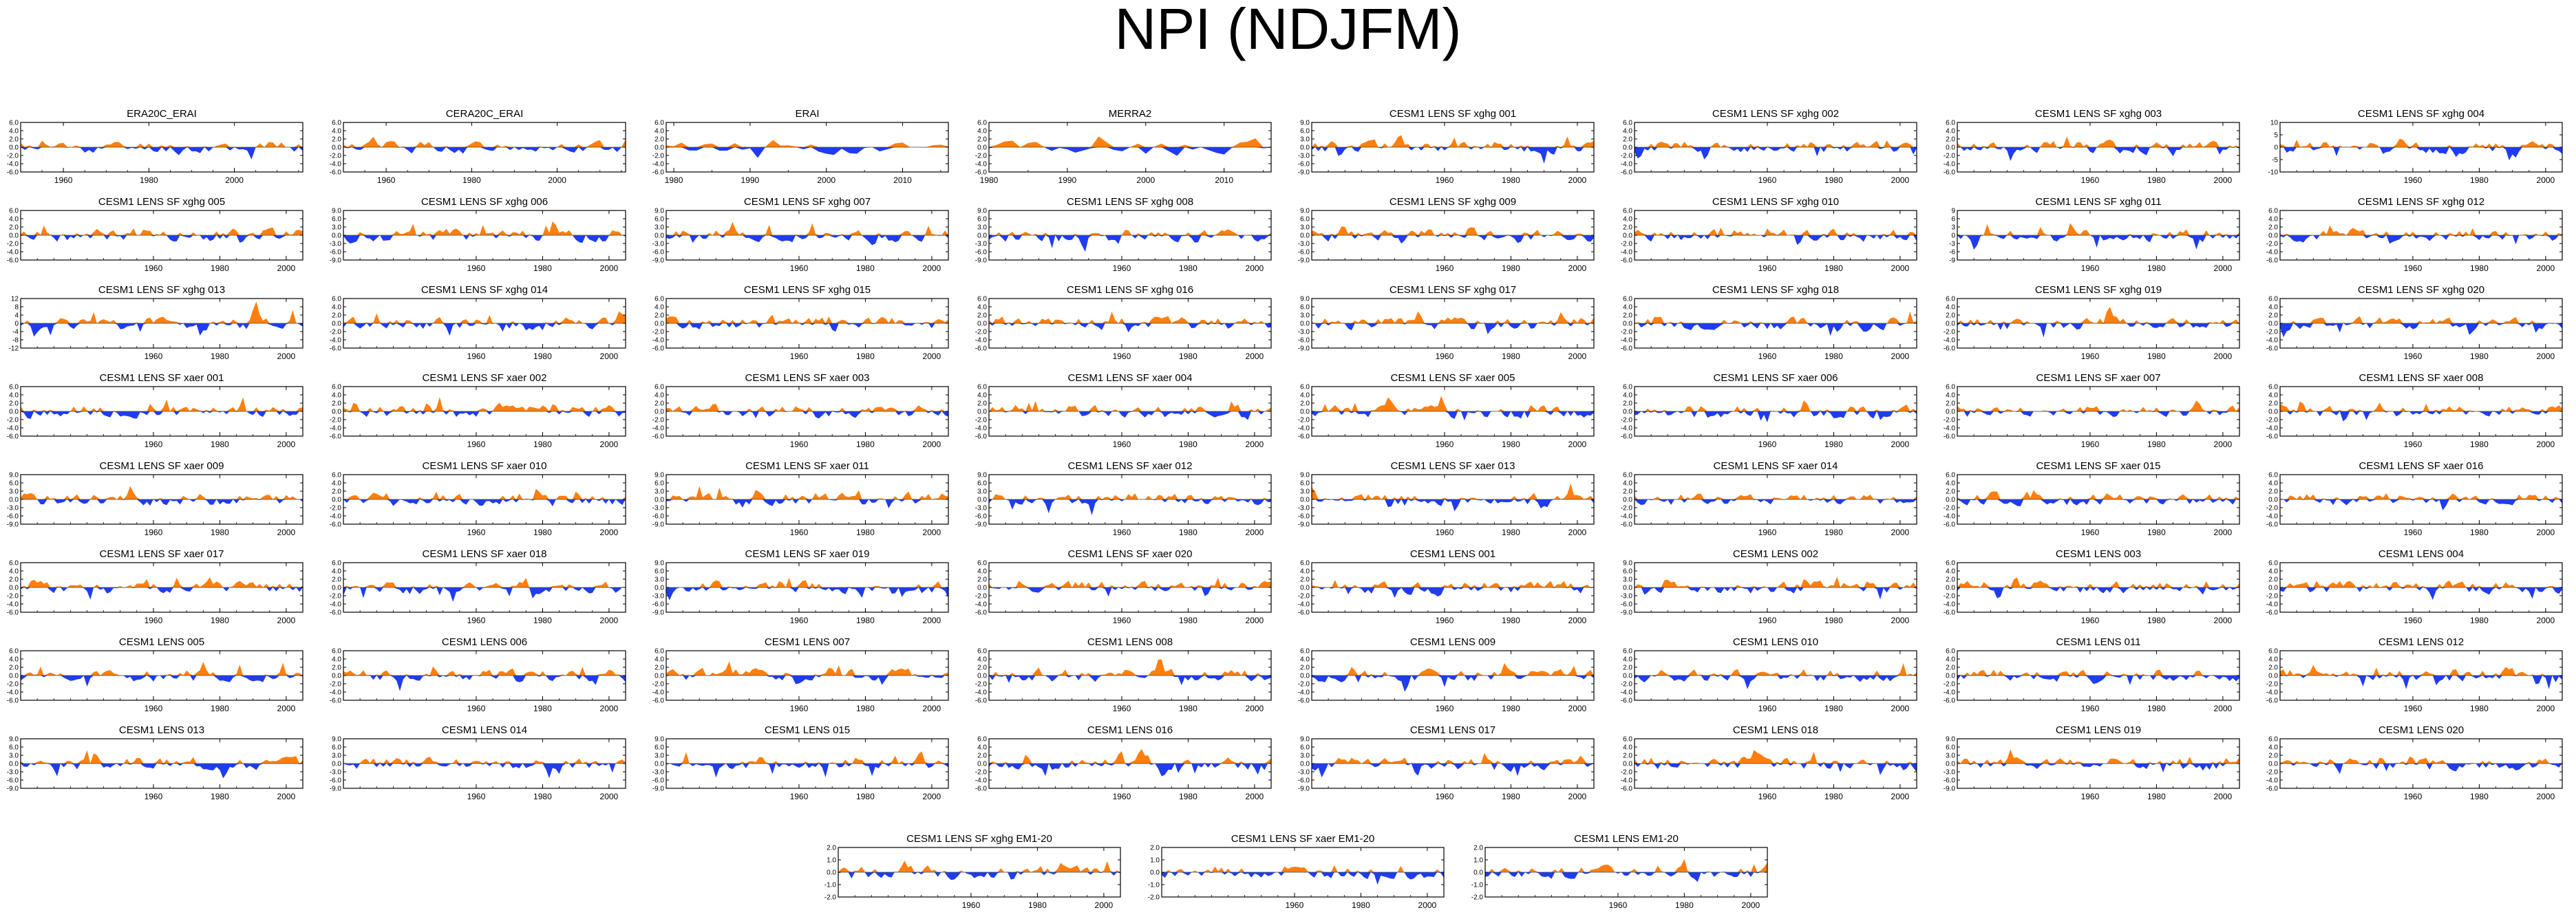 This screenshot has width=2576, height=919. Describe the element at coordinates (658, 773) in the screenshot. I see `y-tick-label: -3.0` at that location.